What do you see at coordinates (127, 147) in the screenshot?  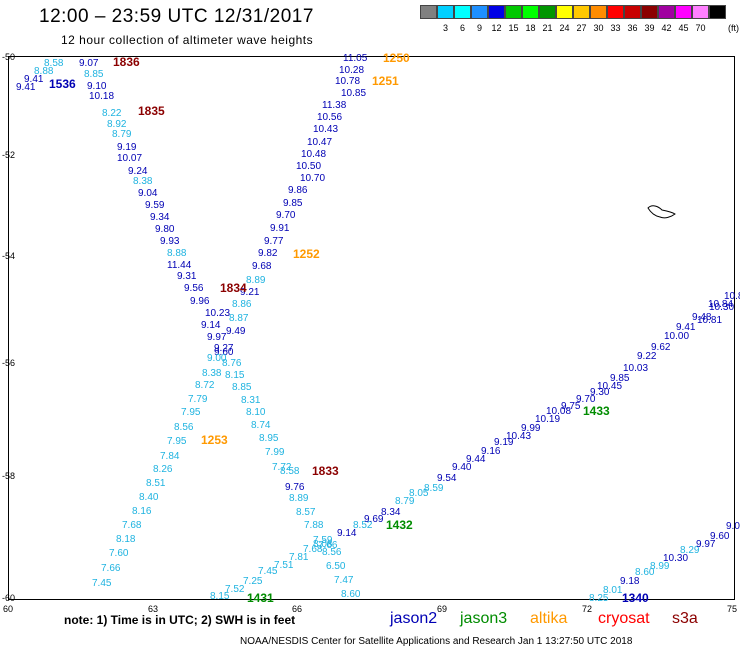 I see `wave-height-label: 9.19` at bounding box center [127, 147].